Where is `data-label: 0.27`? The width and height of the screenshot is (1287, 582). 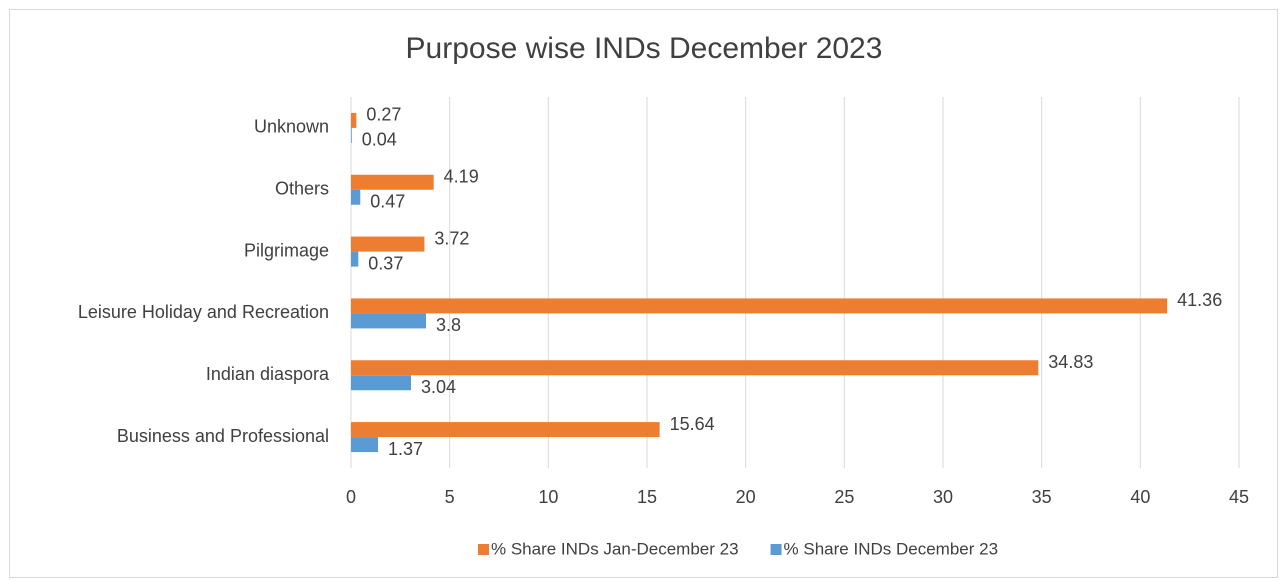
data-label: 0.27 is located at coordinates (383, 115).